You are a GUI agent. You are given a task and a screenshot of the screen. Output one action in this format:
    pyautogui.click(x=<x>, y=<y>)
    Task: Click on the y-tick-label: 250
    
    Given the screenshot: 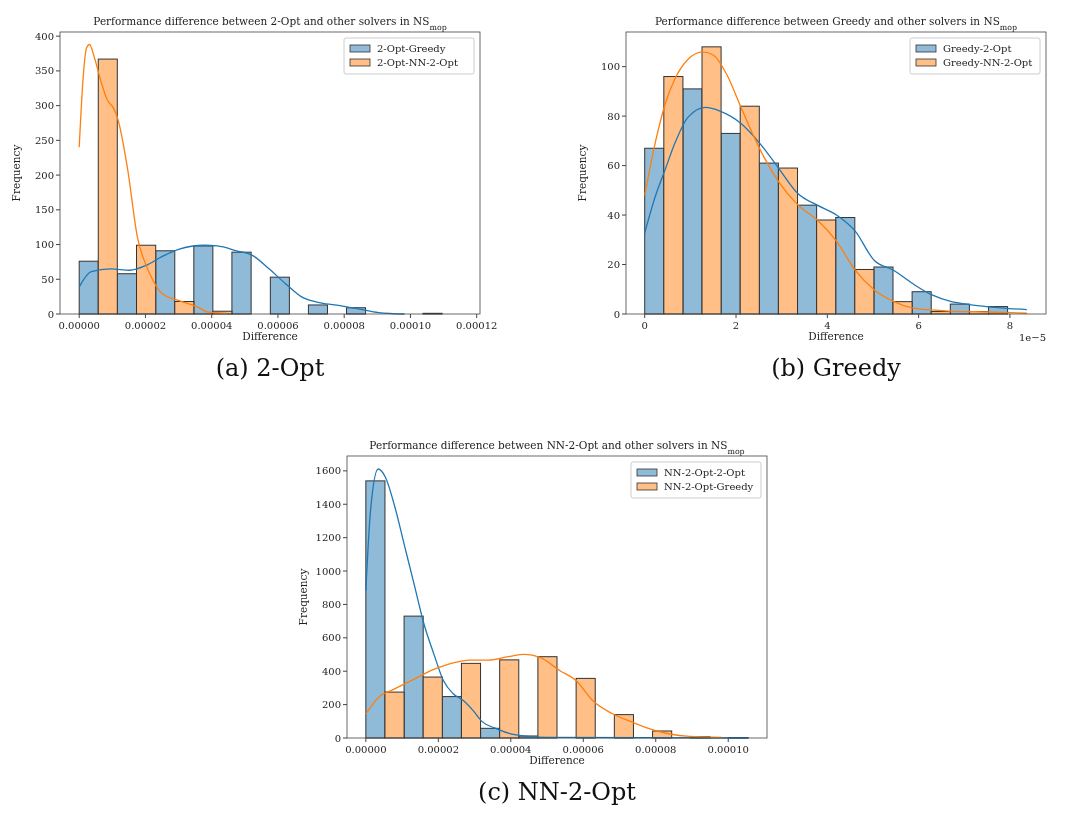 What is the action you would take?
    pyautogui.click(x=44, y=140)
    